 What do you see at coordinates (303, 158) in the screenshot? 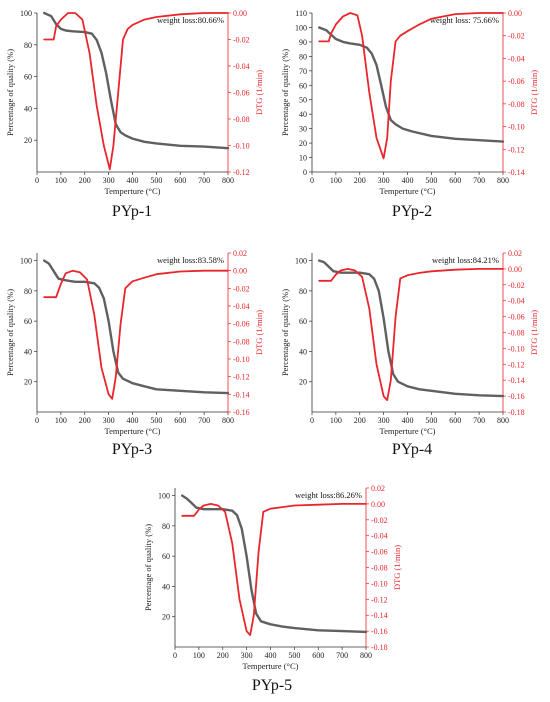
I see `y-left-tick-label: 10` at bounding box center [303, 158].